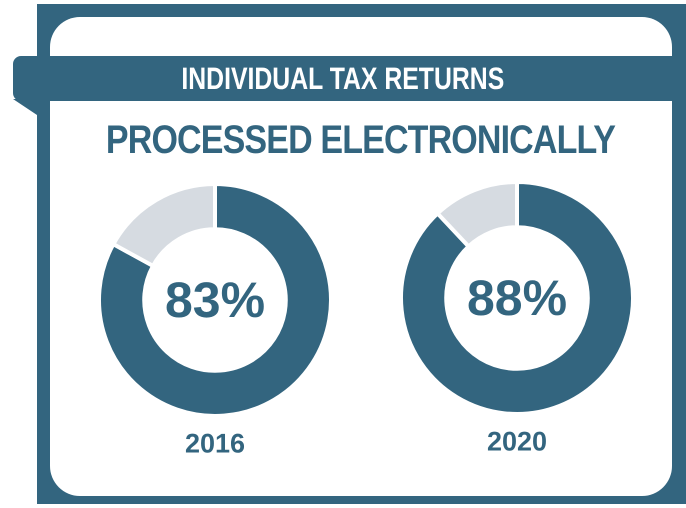  What do you see at coordinates (215, 300) in the screenshot?
I see `text: 83%` at bounding box center [215, 300].